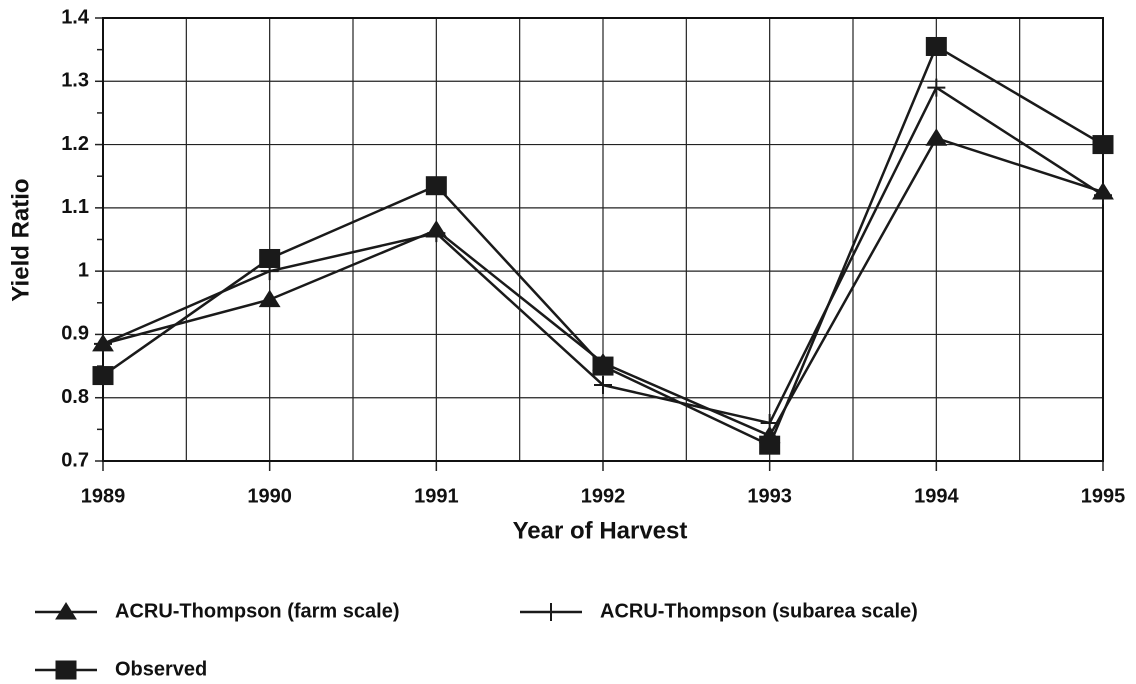  I want to click on y-tick-label: 1, so click(83, 270).